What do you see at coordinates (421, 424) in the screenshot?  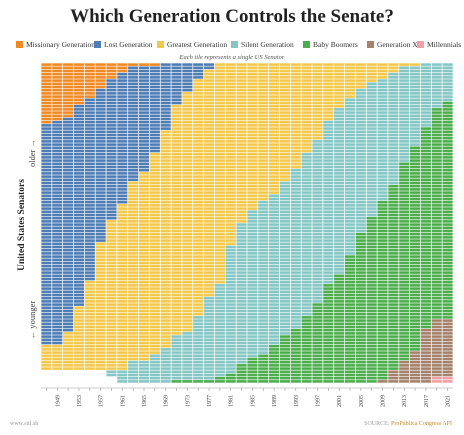 I see `footer-source-link: ProPublica Congress API` at bounding box center [421, 424].